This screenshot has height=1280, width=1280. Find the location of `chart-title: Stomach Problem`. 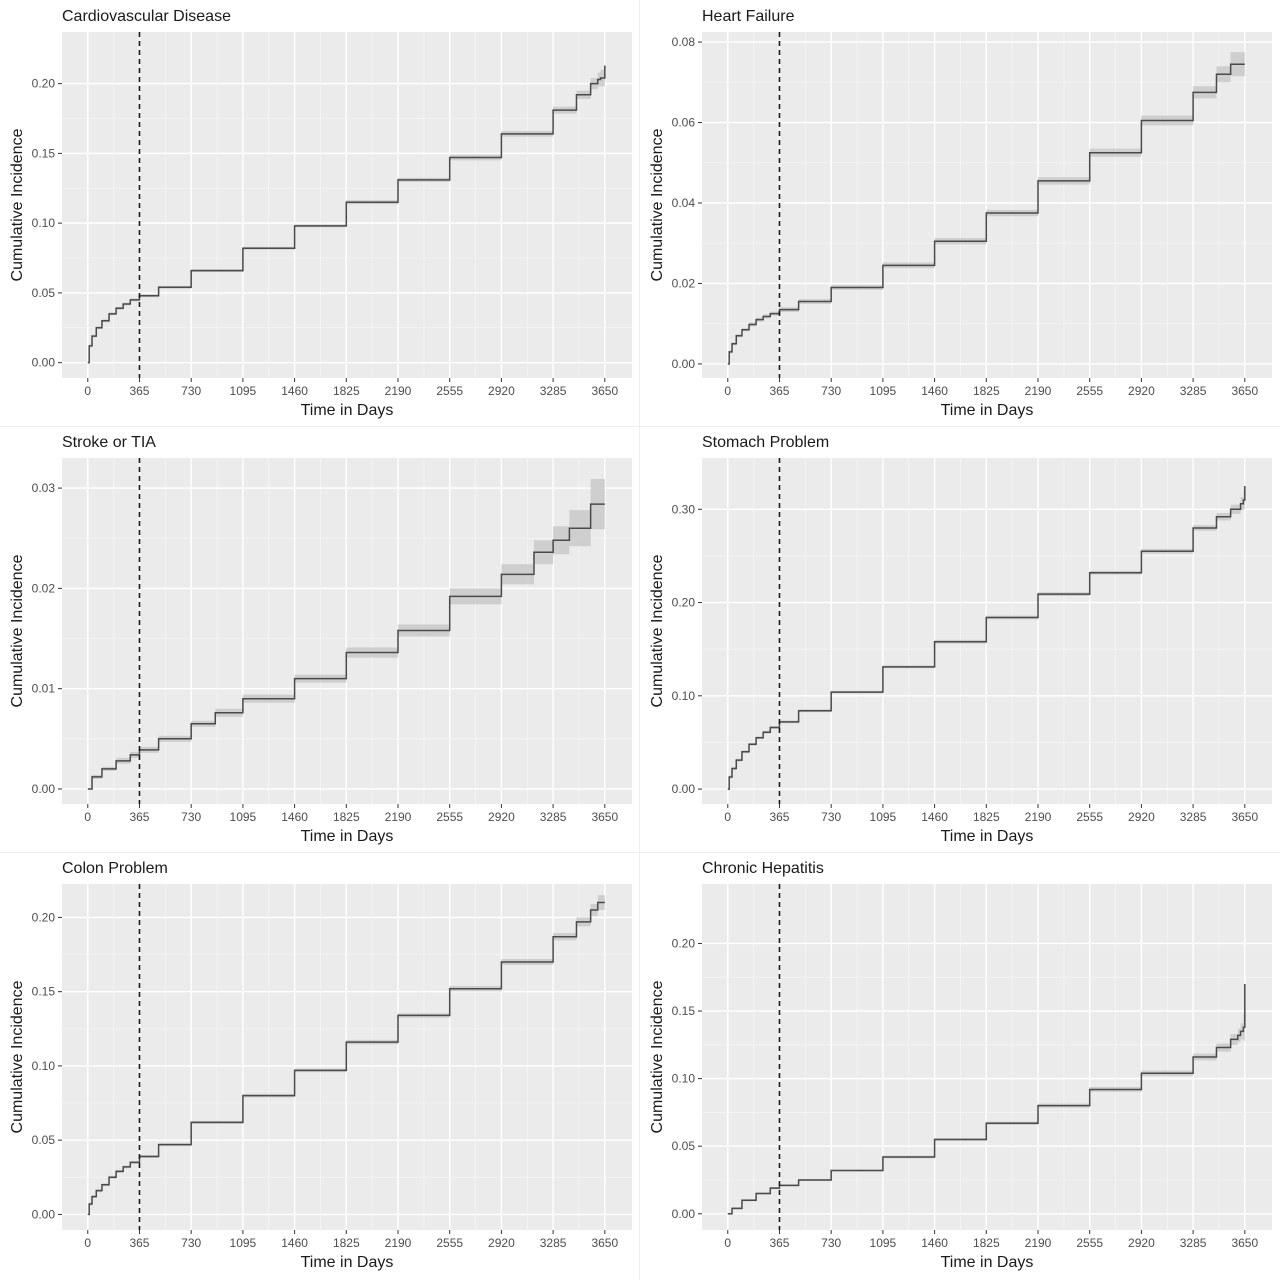

chart-title: Stomach Problem is located at coordinates (765, 442).